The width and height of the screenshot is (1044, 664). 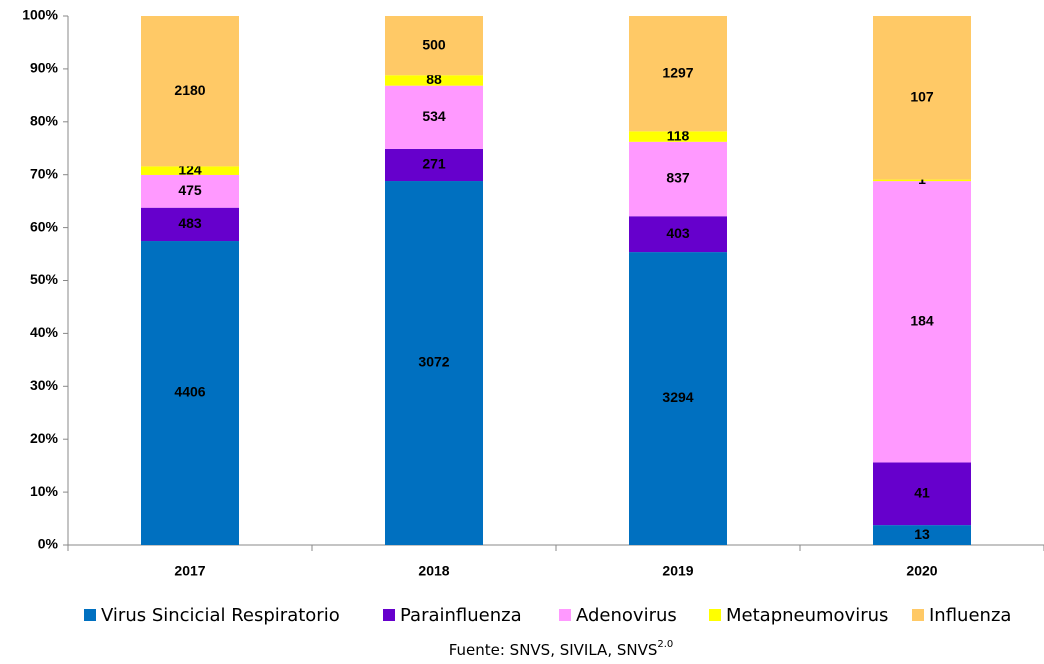 What do you see at coordinates (44, 332) in the screenshot?
I see `y-tick-label: 40%` at bounding box center [44, 332].